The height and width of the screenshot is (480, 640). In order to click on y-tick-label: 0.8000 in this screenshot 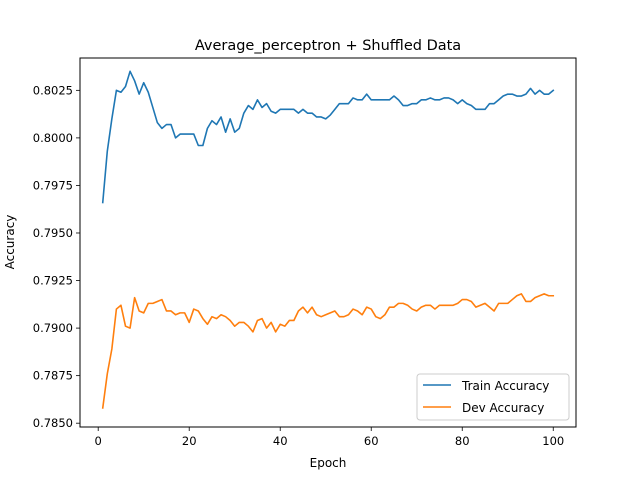, I will do `click(53, 138)`.